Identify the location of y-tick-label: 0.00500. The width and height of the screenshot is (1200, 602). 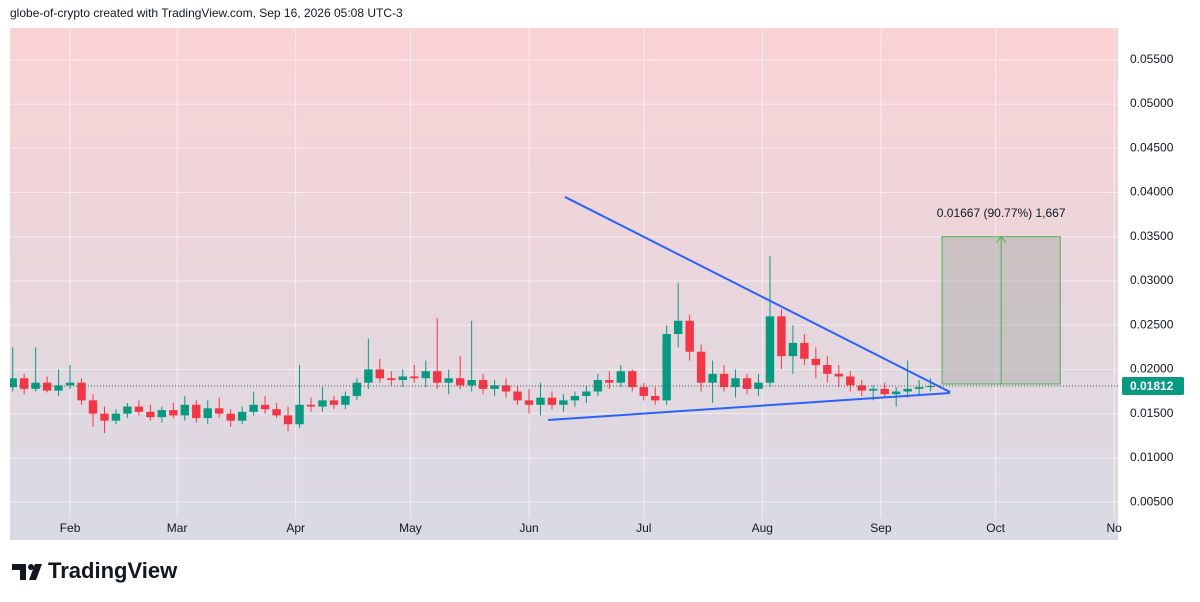
(1152, 501).